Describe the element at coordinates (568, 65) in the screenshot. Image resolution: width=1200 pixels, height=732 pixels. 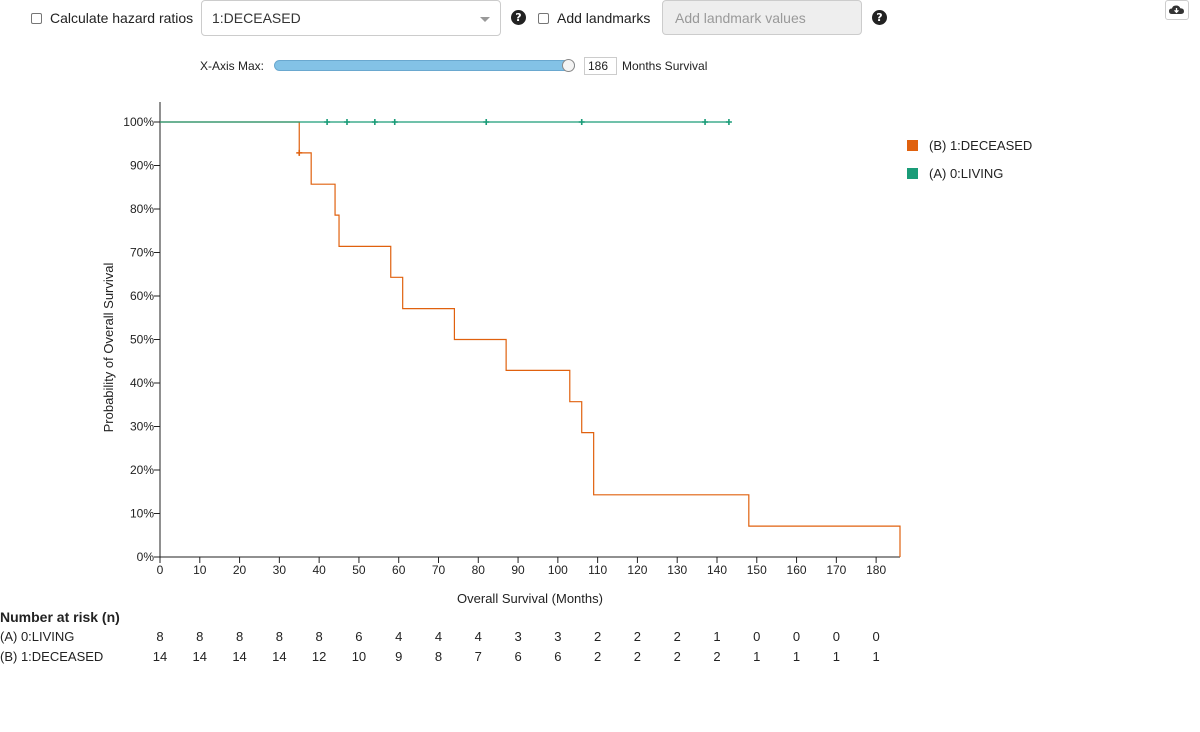
I see `x-axis-max-slider-handle` at that location.